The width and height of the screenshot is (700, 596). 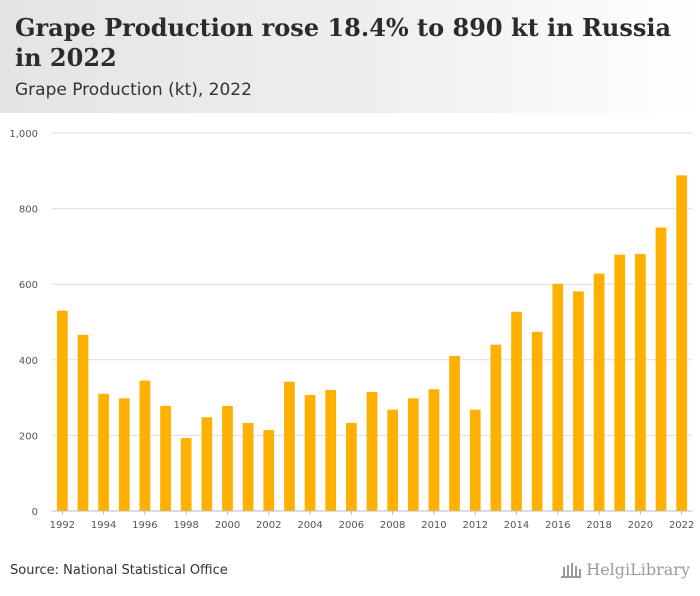 I want to click on bar-2002, so click(x=269, y=470).